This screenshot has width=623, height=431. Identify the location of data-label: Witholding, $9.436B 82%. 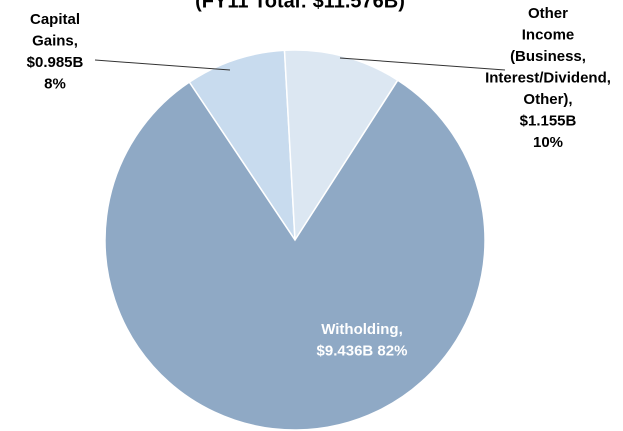
(362, 340).